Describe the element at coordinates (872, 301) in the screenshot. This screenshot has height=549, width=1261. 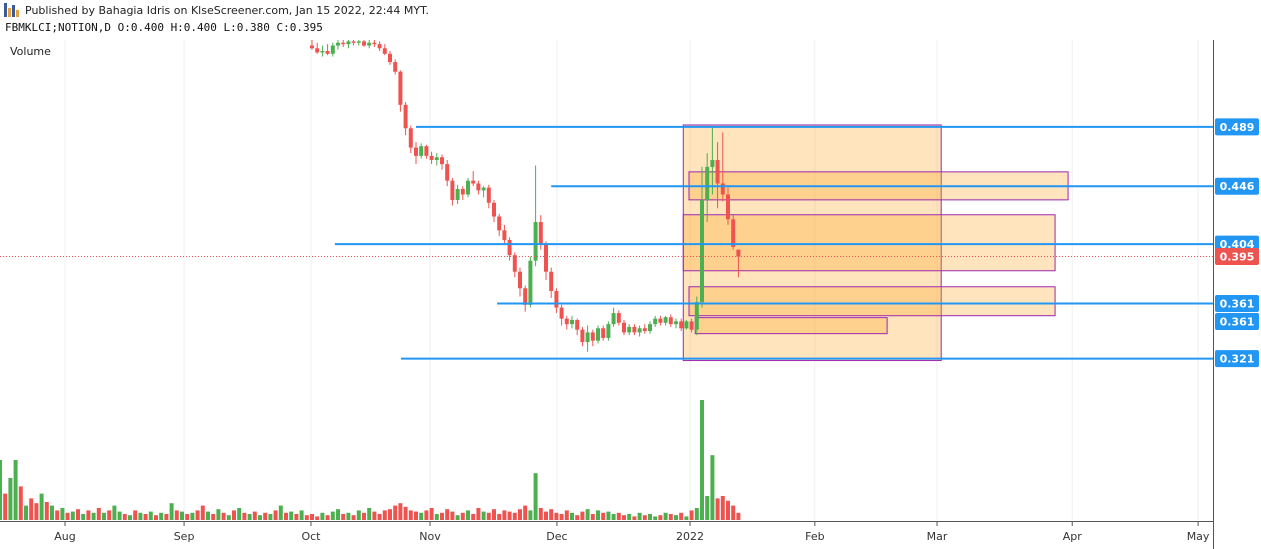
I see `zone` at that location.